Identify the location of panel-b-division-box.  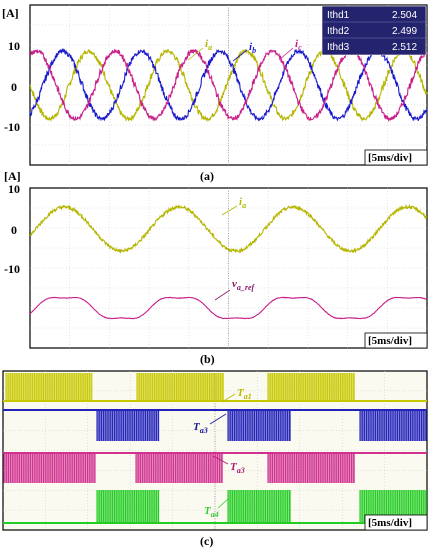
(396, 340).